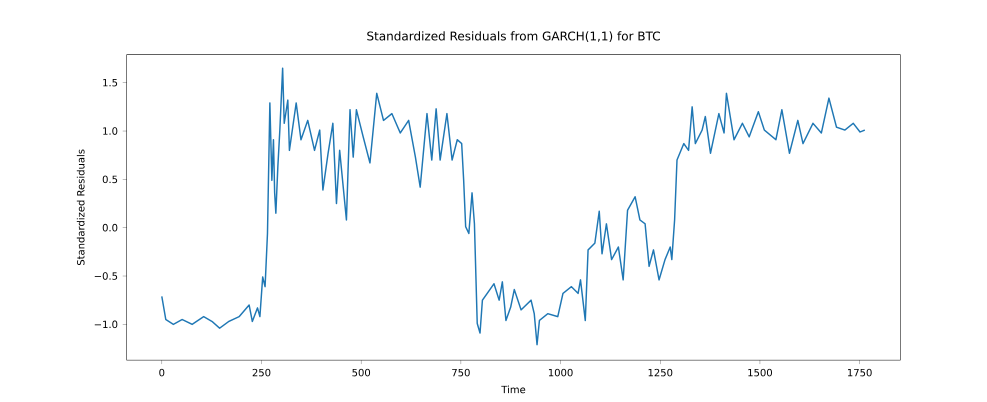  Describe the element at coordinates (110, 131) in the screenshot. I see `y-tick-label: 1.0` at that location.